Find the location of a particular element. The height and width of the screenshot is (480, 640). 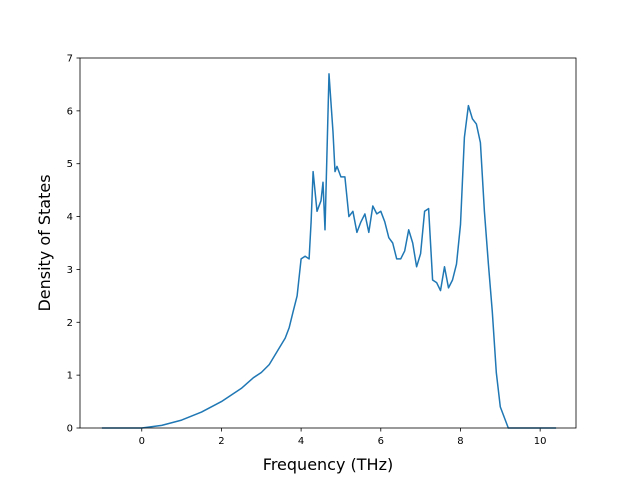

x-tick-label: 2 is located at coordinates (221, 441).